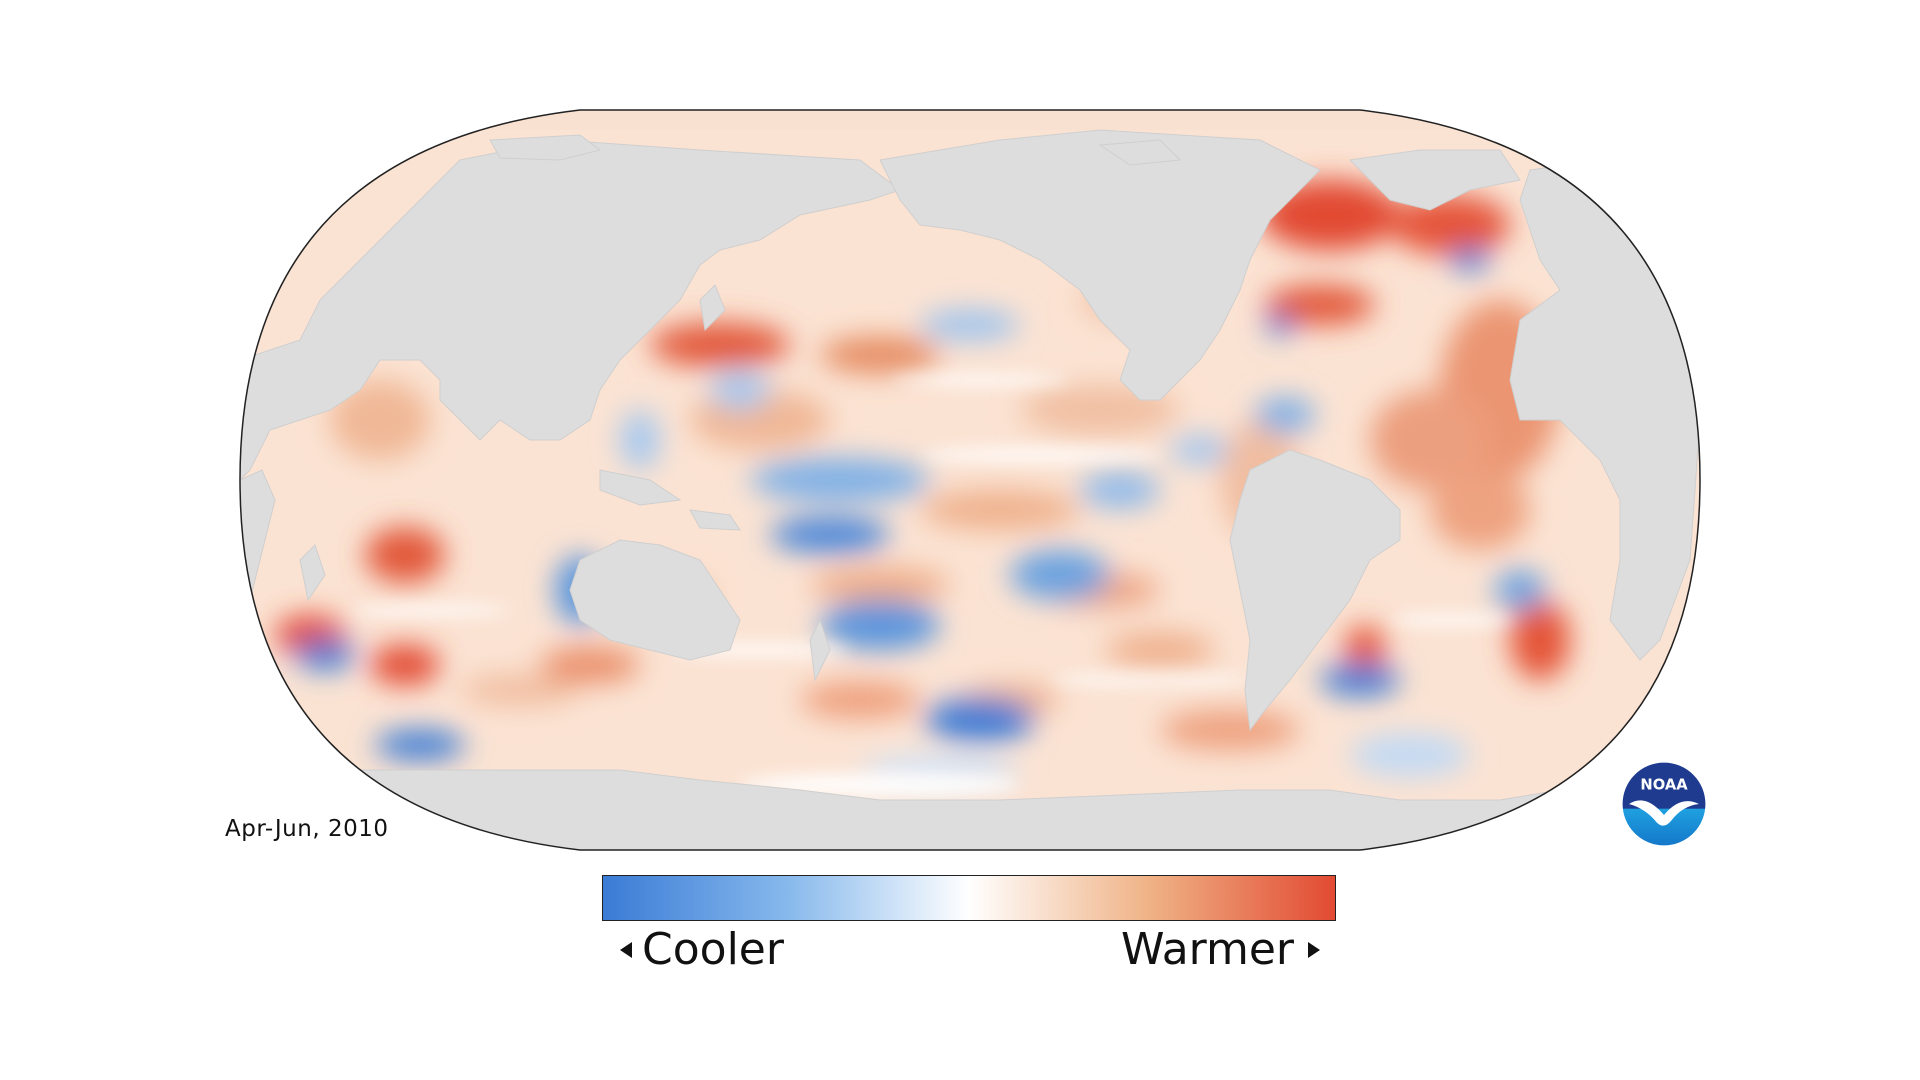 The height and width of the screenshot is (1080, 1920). Describe the element at coordinates (1315, 590) in the screenshot. I see `land-south-america` at that location.